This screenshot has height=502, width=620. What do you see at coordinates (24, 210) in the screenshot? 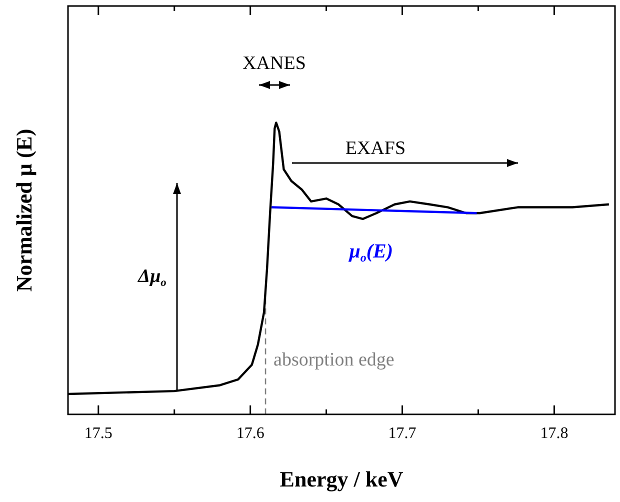
I see `y-axis-title: Normalized μ (E)` at bounding box center [24, 210].